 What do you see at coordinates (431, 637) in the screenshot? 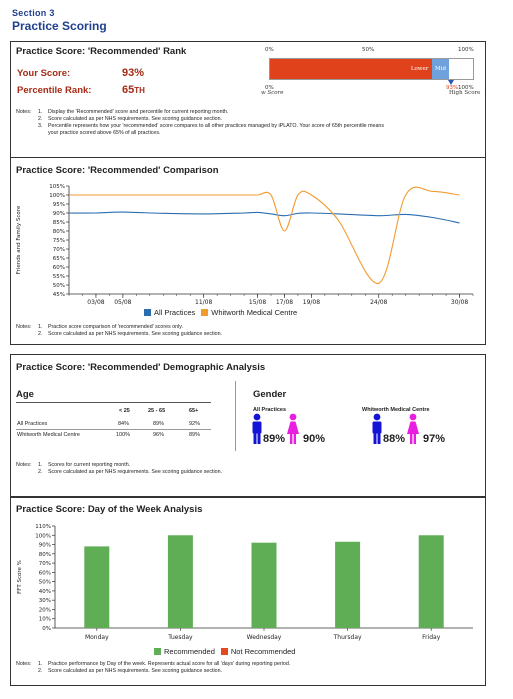
I see `x-tick-label: Friday` at bounding box center [431, 637].